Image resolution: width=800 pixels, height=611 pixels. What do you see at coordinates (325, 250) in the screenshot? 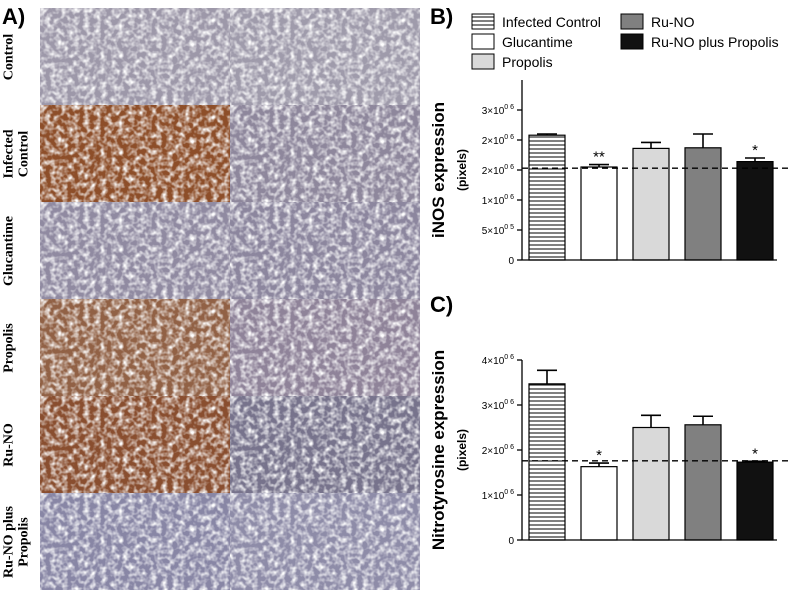
I see `micrograph-3-right` at bounding box center [325, 250].